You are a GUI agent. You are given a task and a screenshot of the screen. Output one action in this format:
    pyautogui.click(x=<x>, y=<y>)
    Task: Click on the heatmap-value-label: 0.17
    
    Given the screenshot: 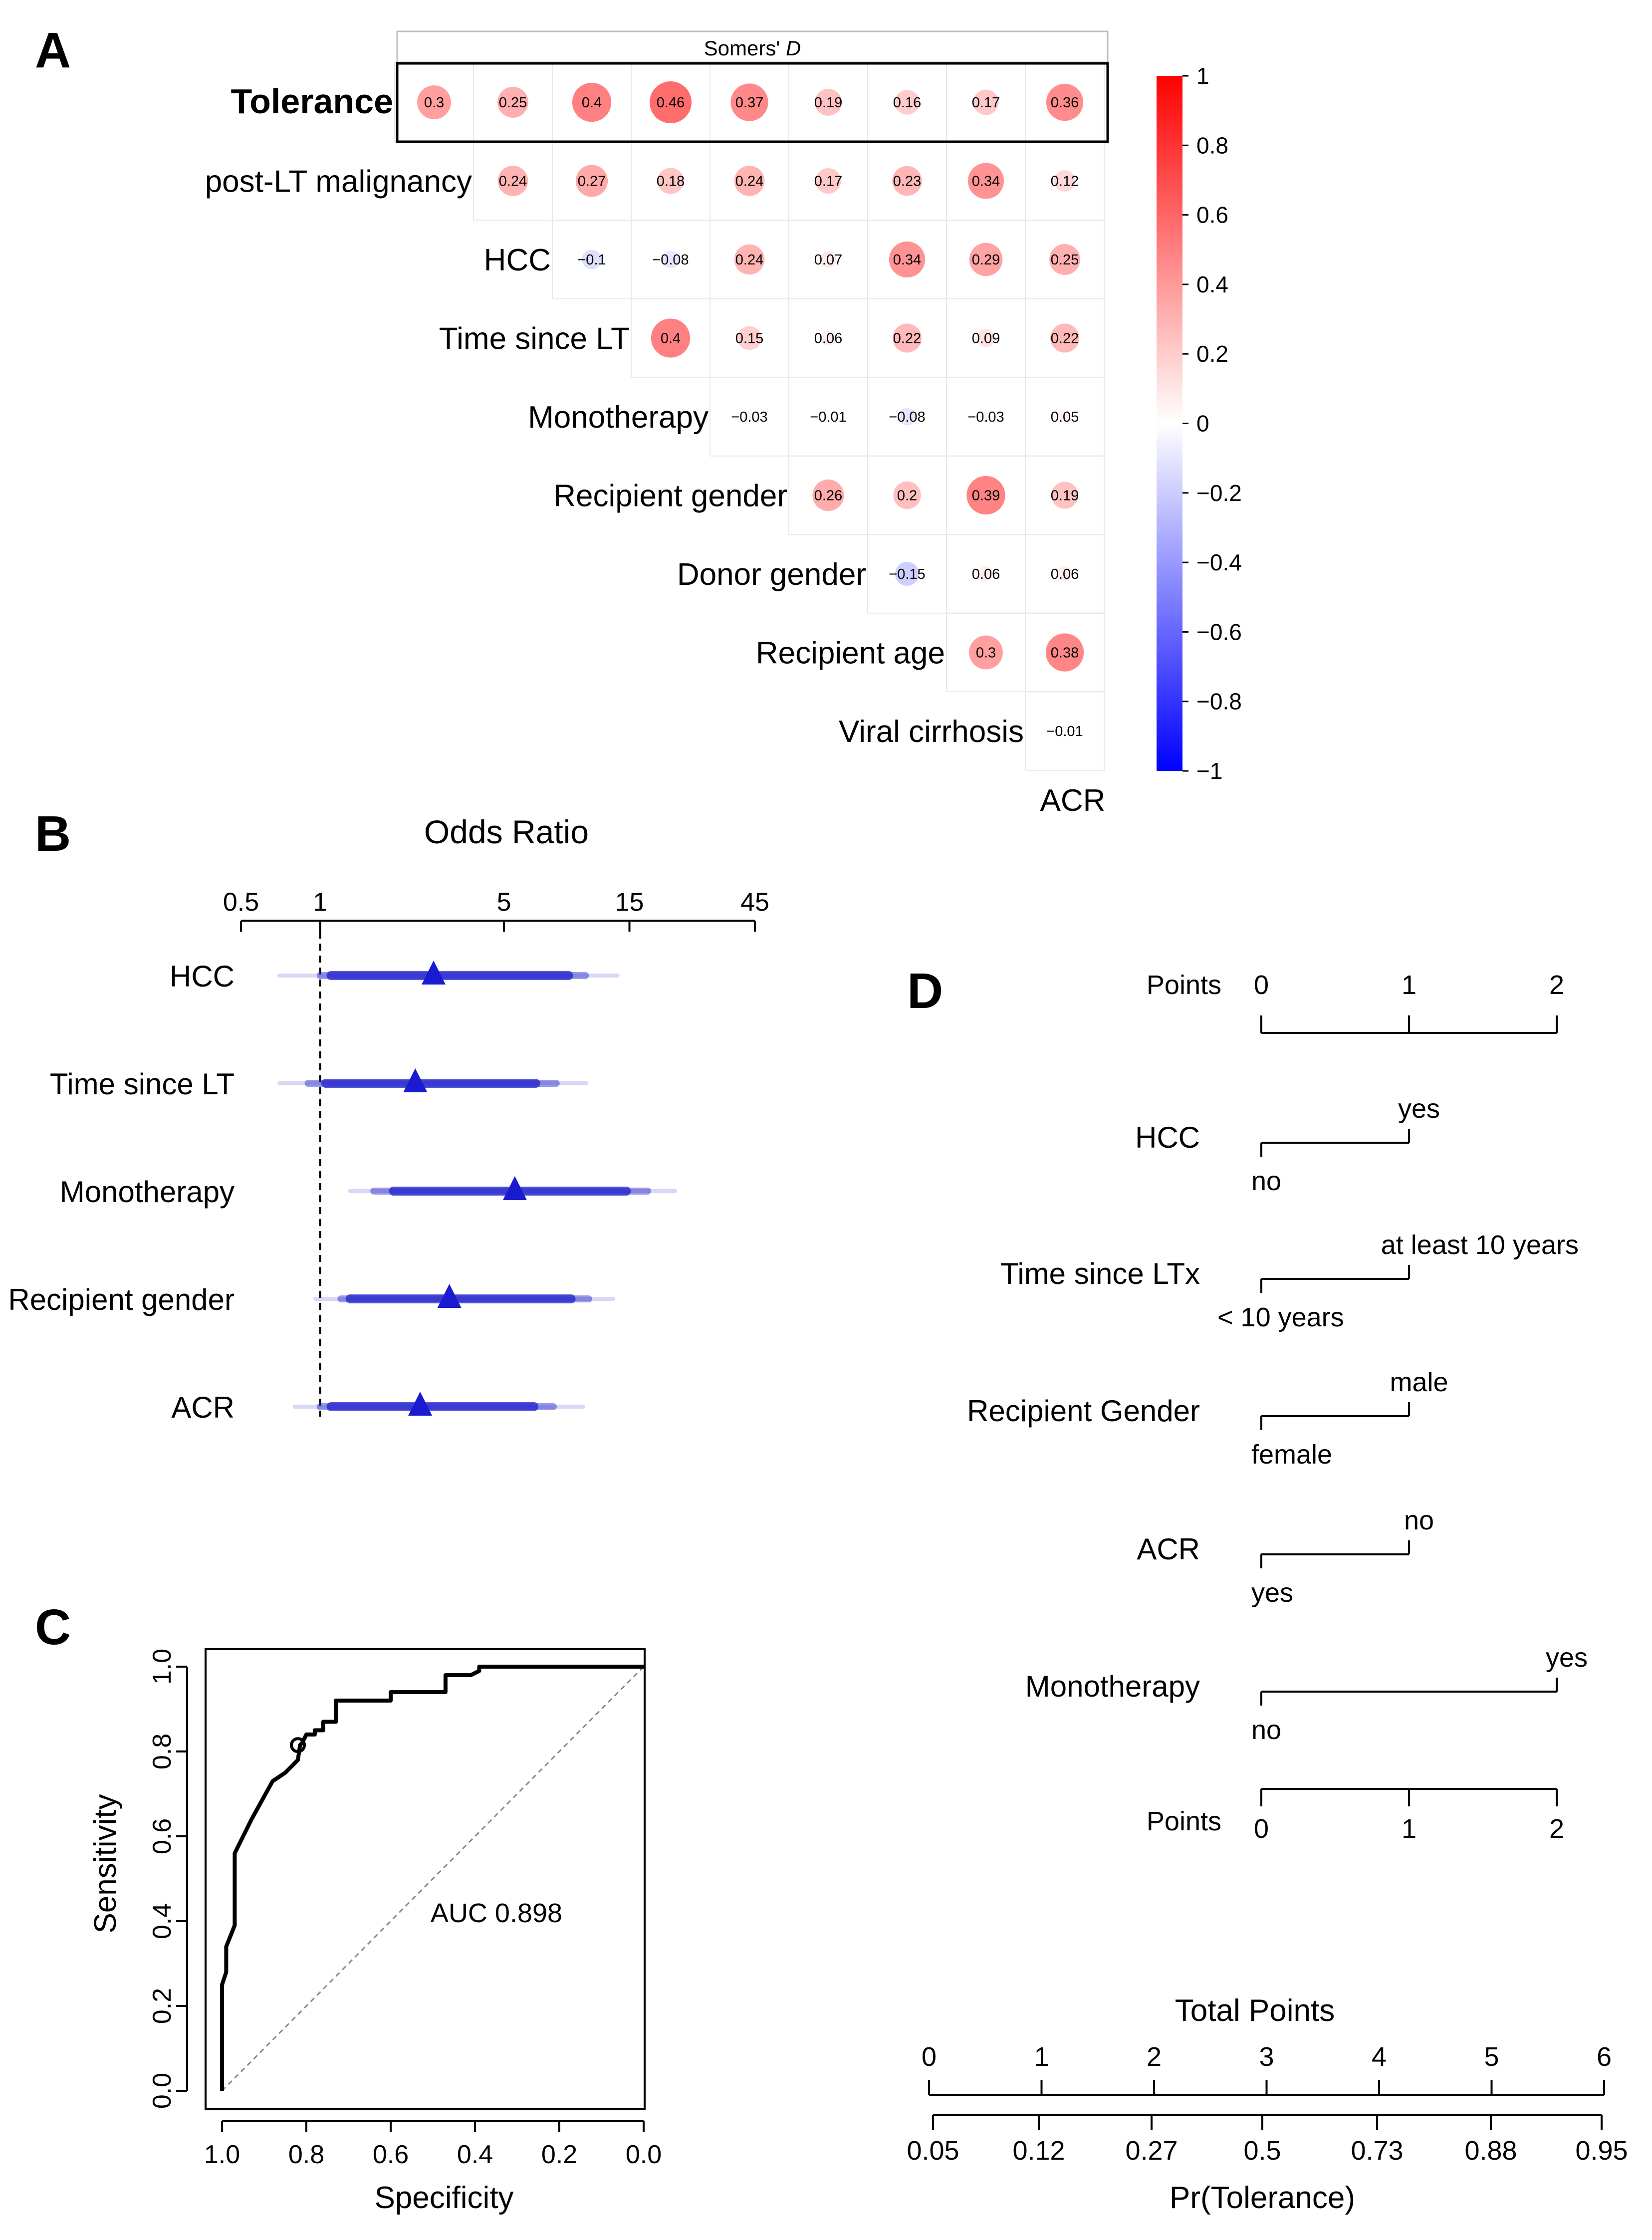 What is the action you would take?
    pyautogui.click(x=986, y=103)
    